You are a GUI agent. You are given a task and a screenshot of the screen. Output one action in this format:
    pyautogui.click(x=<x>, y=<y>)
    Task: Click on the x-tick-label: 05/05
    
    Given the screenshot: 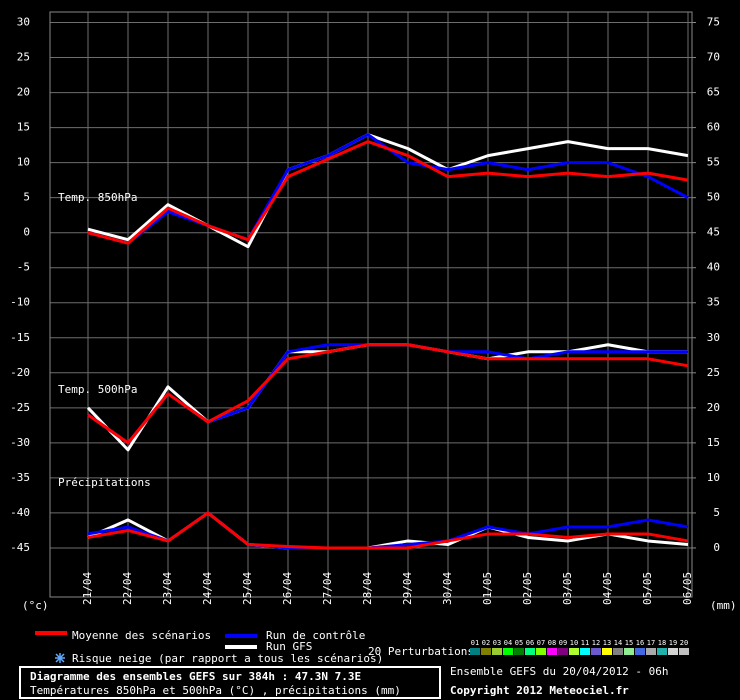 What is the action you would take?
    pyautogui.click(x=647, y=588)
    